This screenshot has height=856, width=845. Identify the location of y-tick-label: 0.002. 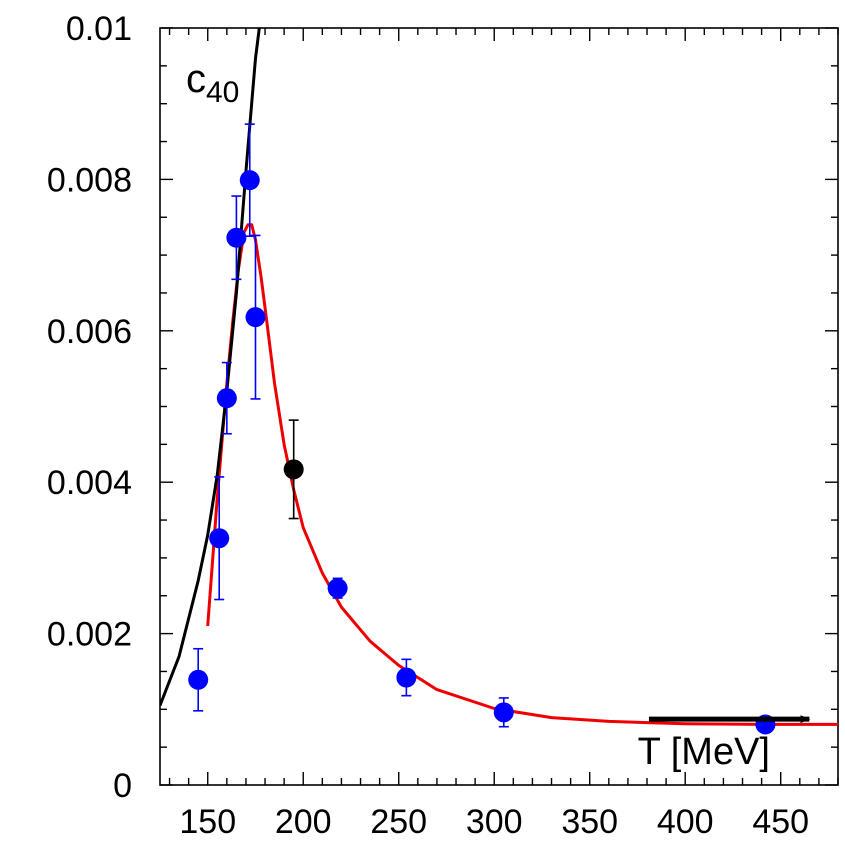
(89, 635).